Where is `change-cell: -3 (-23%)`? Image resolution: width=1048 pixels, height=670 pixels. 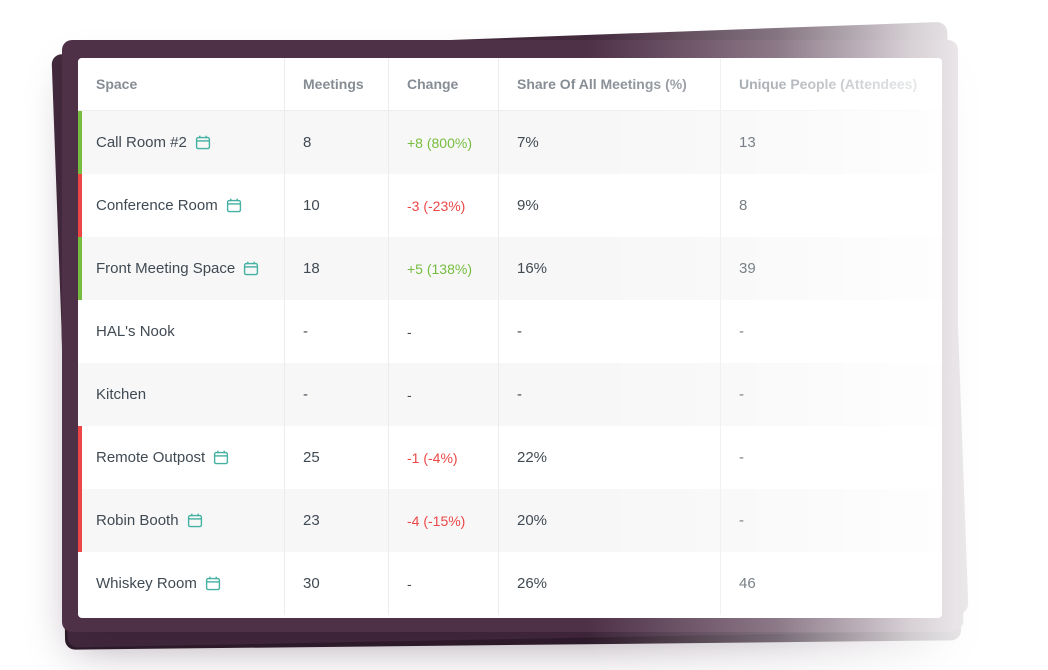
change-cell: -3 (-23%) is located at coordinates (444, 205).